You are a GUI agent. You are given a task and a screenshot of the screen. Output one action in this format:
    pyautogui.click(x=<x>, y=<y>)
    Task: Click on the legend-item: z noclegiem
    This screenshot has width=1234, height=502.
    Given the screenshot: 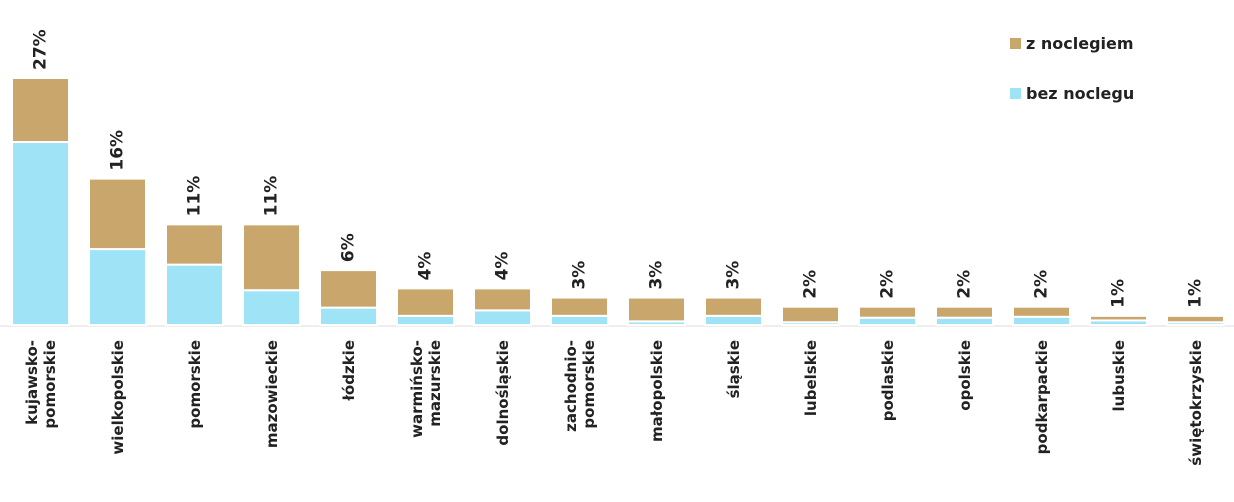 What is the action you would take?
    pyautogui.click(x=1072, y=43)
    